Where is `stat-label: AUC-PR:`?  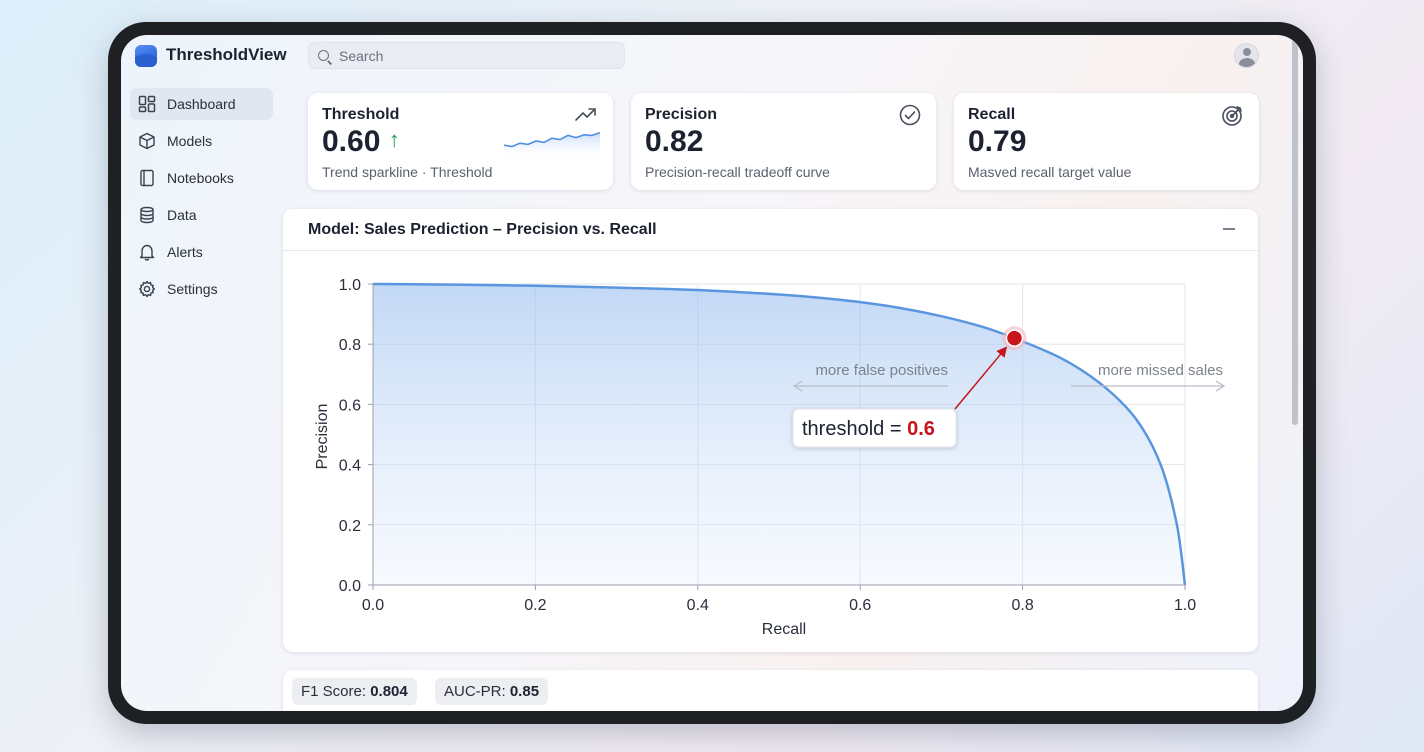
stat-label: AUC-PR: is located at coordinates (475, 691).